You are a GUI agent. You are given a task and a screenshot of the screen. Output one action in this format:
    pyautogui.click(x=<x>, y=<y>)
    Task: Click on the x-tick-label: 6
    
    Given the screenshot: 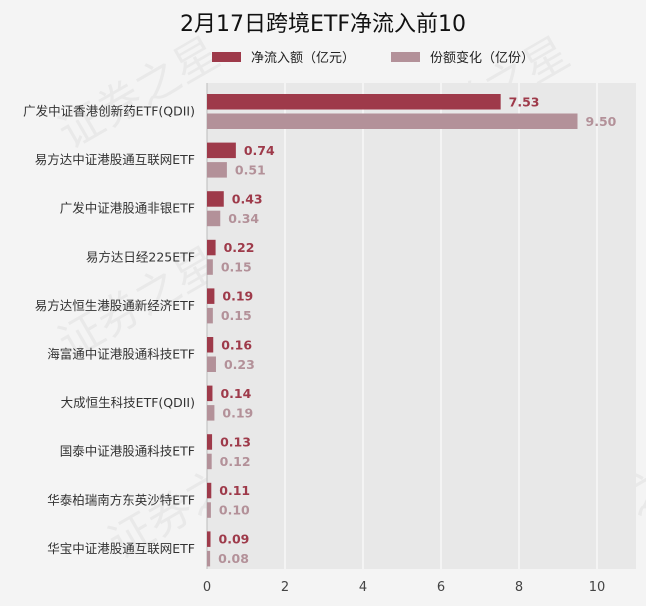 What is the action you would take?
    pyautogui.click(x=441, y=587)
    